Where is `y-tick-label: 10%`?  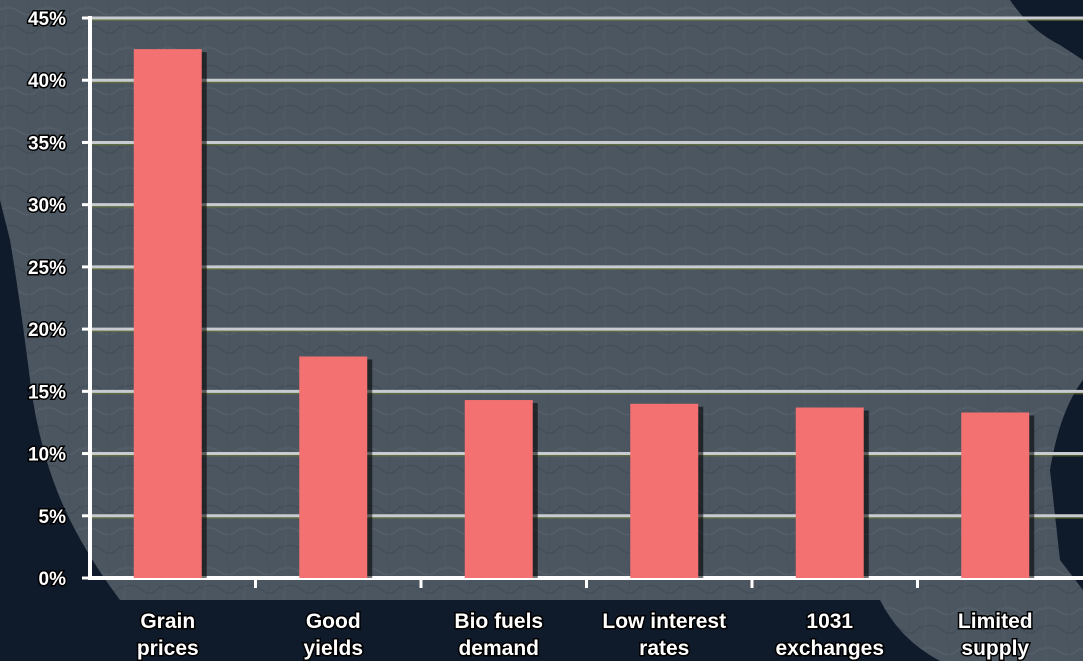
y-tick-label: 10% is located at coordinates (47, 455).